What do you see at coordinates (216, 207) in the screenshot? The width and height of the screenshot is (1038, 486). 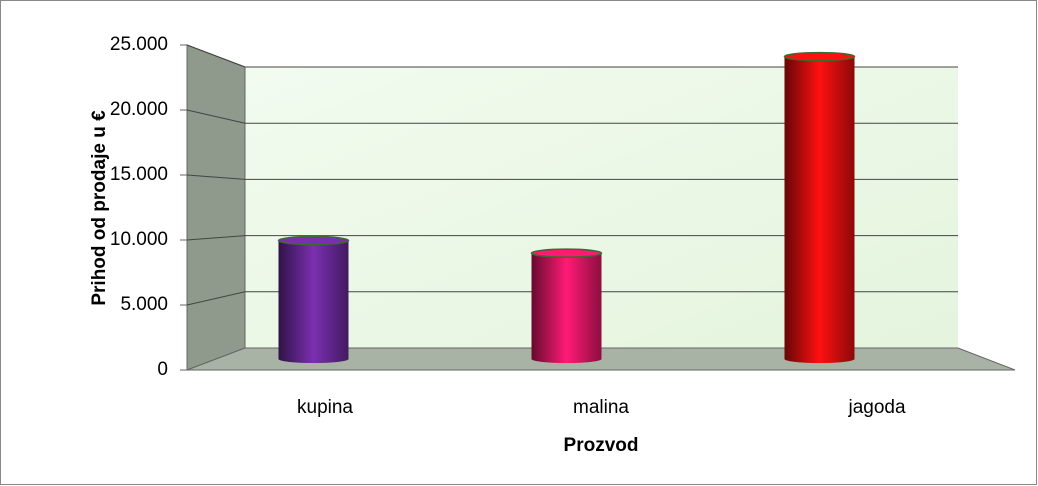 I see `side-wall` at bounding box center [216, 207].